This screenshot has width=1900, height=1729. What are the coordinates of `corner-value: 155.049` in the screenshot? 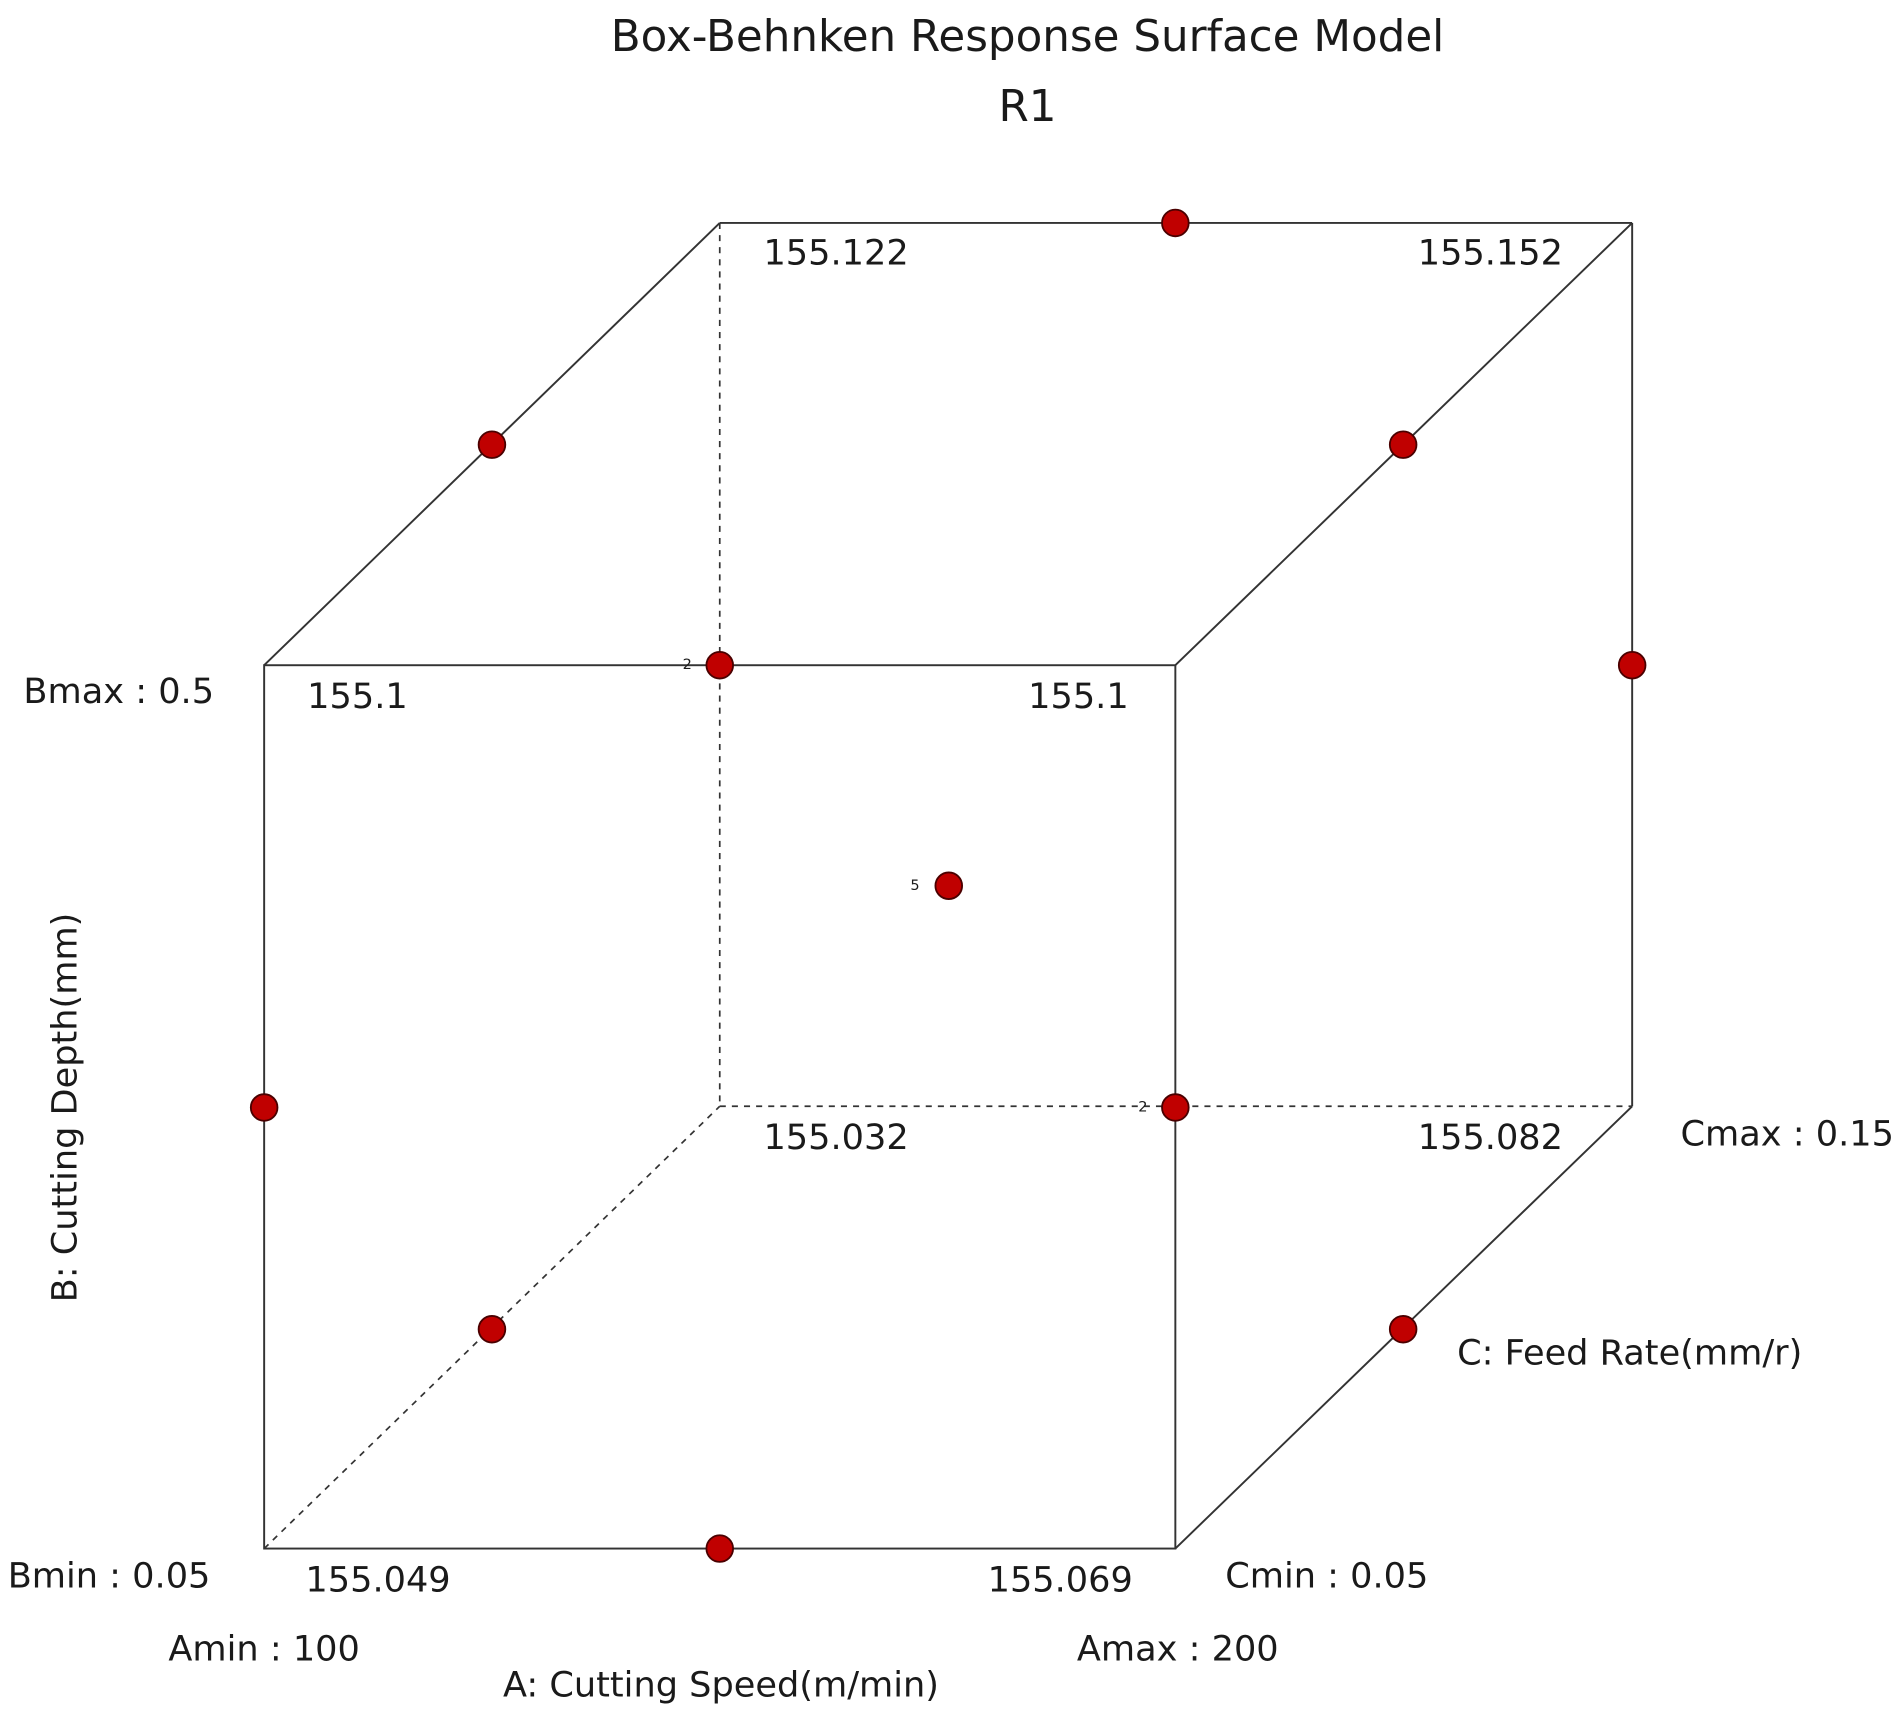 It's located at (377, 1579).